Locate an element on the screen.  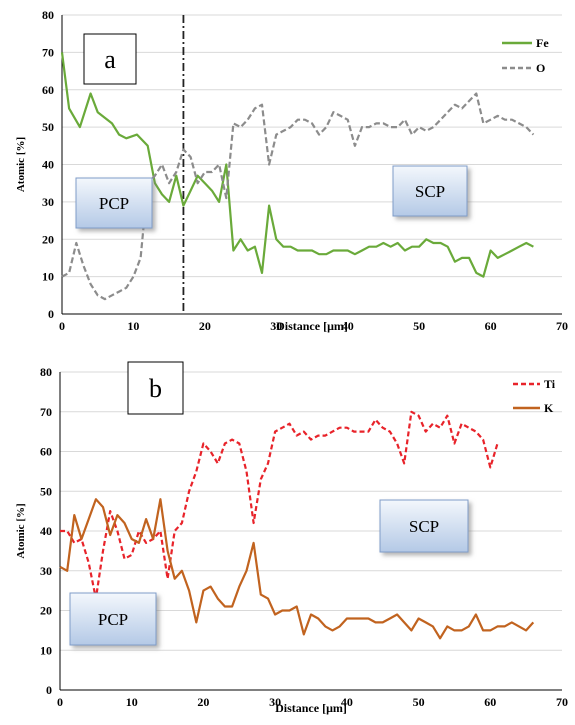
panel-label-box: b is located at coordinates (155, 388).